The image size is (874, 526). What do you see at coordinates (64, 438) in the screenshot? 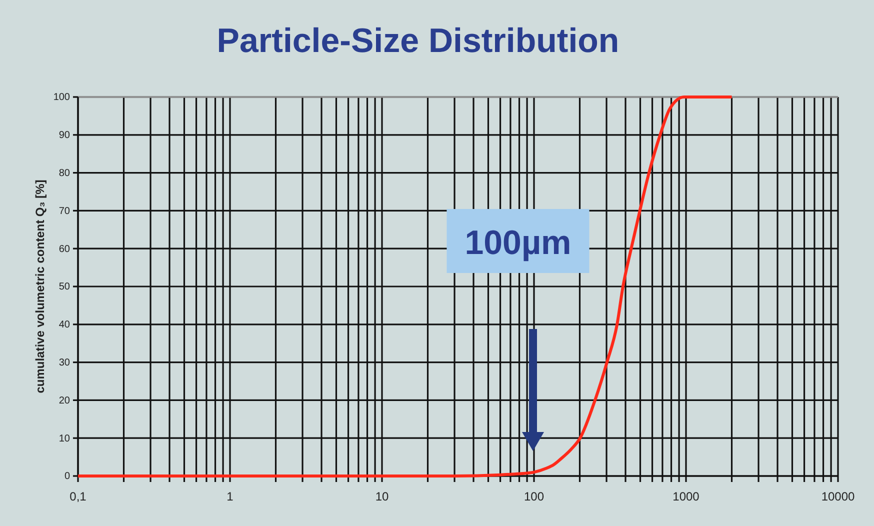
I see `y-tick-label: 10` at bounding box center [64, 438].